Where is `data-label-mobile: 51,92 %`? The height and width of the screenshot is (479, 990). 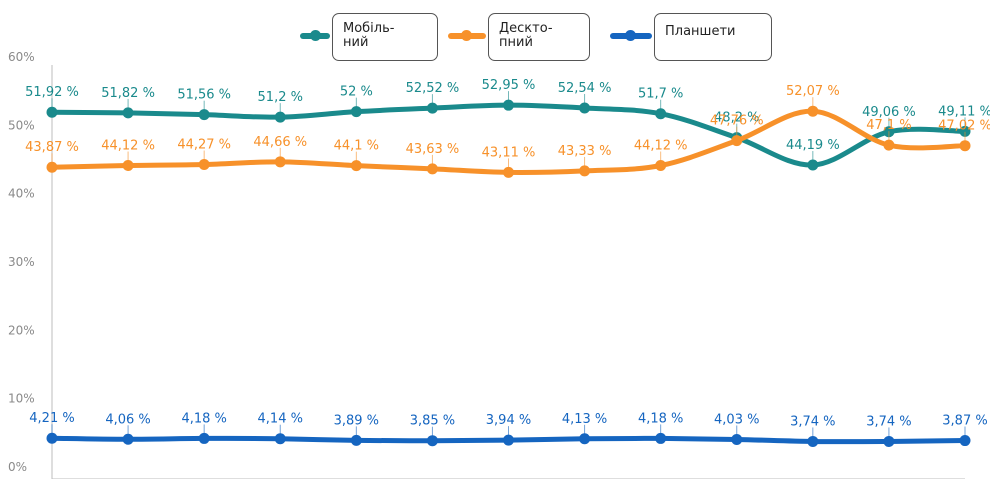
data-label-mobile: 51,92 % is located at coordinates (52, 92).